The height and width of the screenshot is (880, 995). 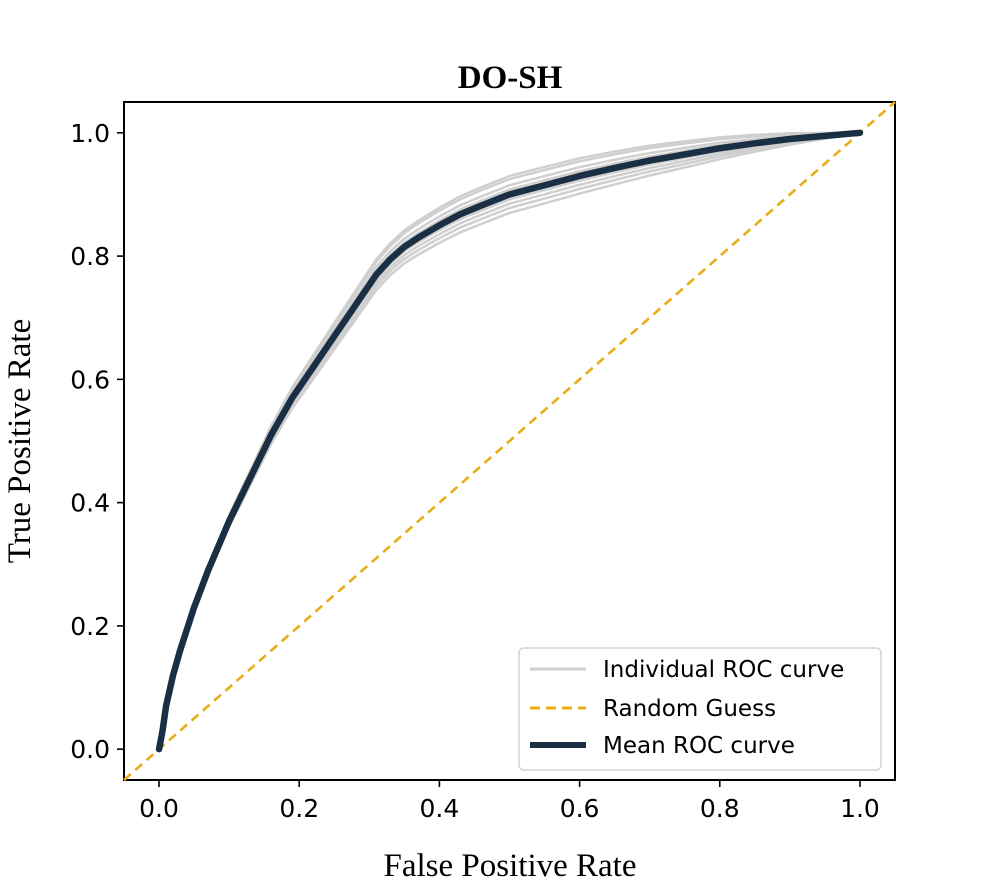 What do you see at coordinates (90, 256) in the screenshot?
I see `y-tick-label: 0.8` at bounding box center [90, 256].